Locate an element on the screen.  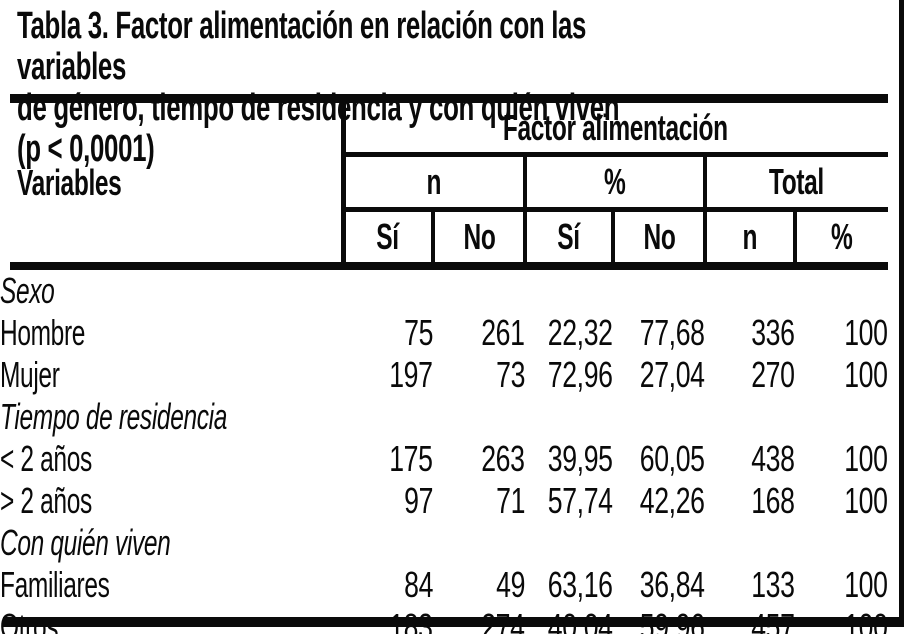
header-group-total-label: Total is located at coordinates (796, 181).